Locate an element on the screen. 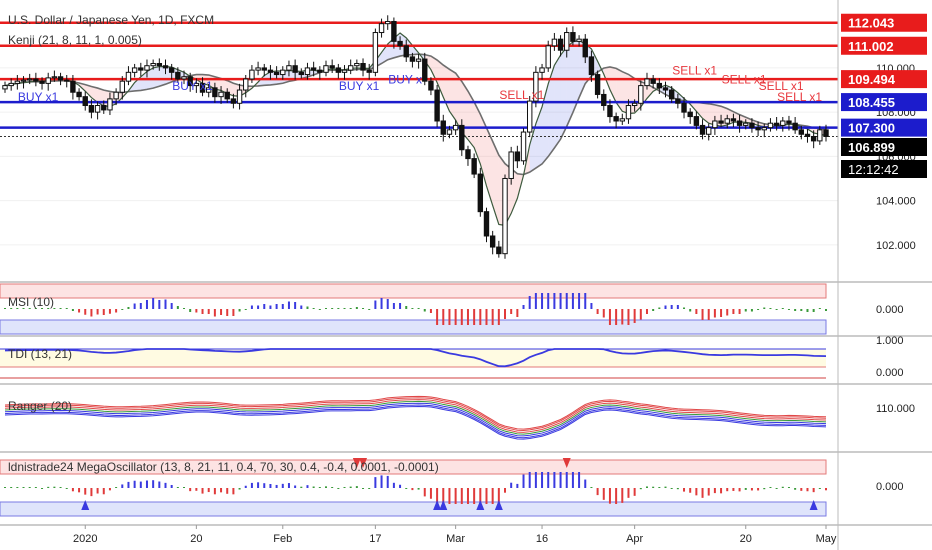 This screenshot has height=550, width=932. ranger-pane: Ranger (20) 110.000 is located at coordinates (466, 411).